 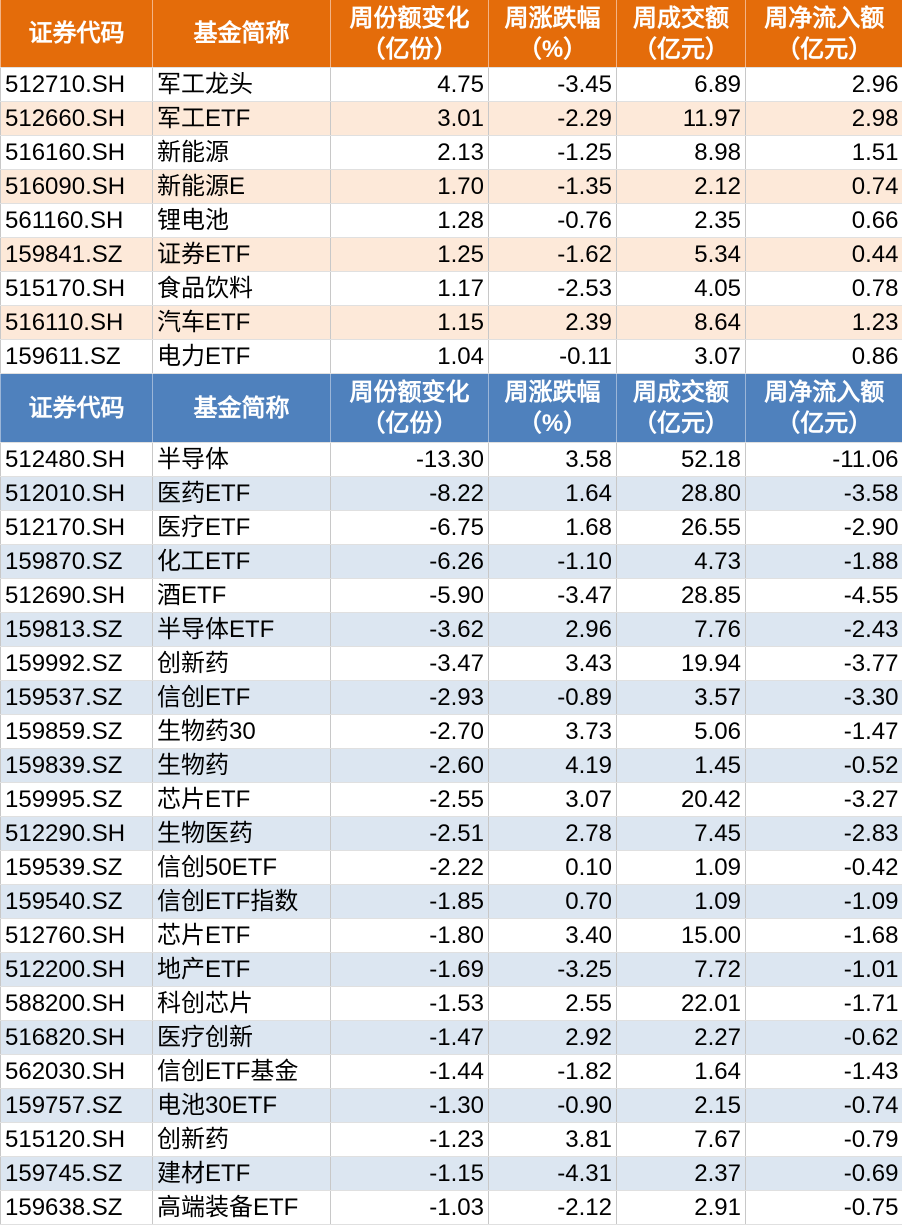 What do you see at coordinates (552, 697) in the screenshot?
I see `value-cell: -0.89` at bounding box center [552, 697].